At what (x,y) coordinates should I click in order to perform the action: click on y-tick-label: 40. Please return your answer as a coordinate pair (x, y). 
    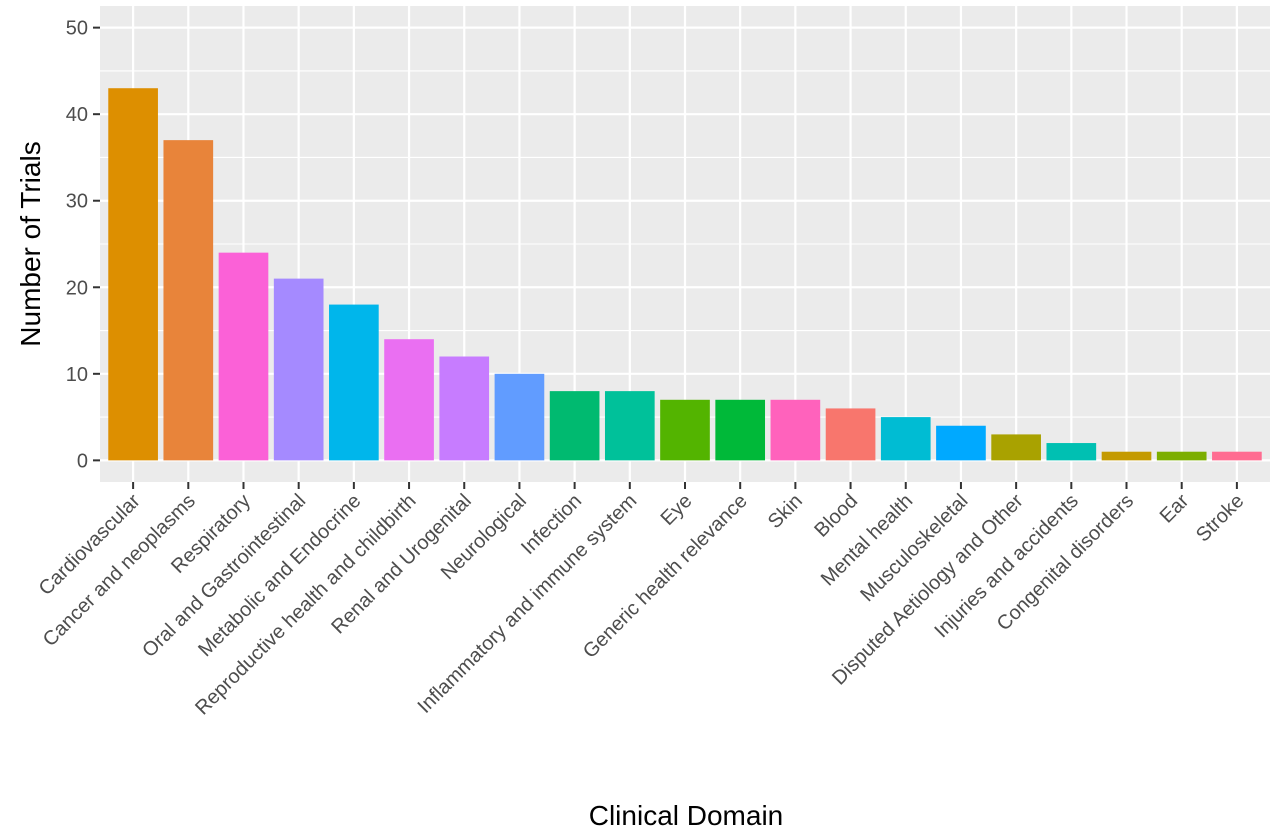
    Looking at the image, I should click on (77, 115).